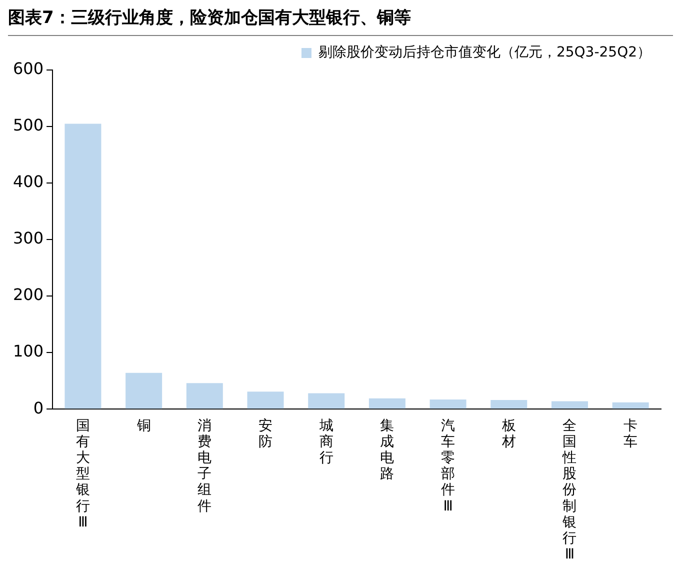 Image resolution: width=681 pixels, height=571 pixels. What do you see at coordinates (205, 466) in the screenshot?
I see `x-tick-label: 消费电子组件` at bounding box center [205, 466].